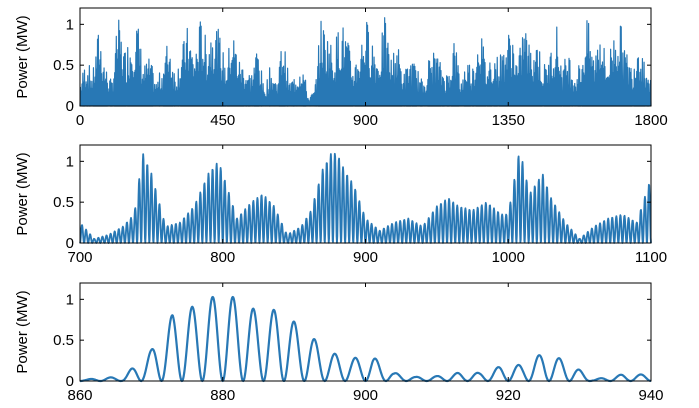 Image resolution: width=699 pixels, height=408 pixels. What do you see at coordinates (650, 395) in the screenshot?
I see `x-tick-label: 940` at bounding box center [650, 395].